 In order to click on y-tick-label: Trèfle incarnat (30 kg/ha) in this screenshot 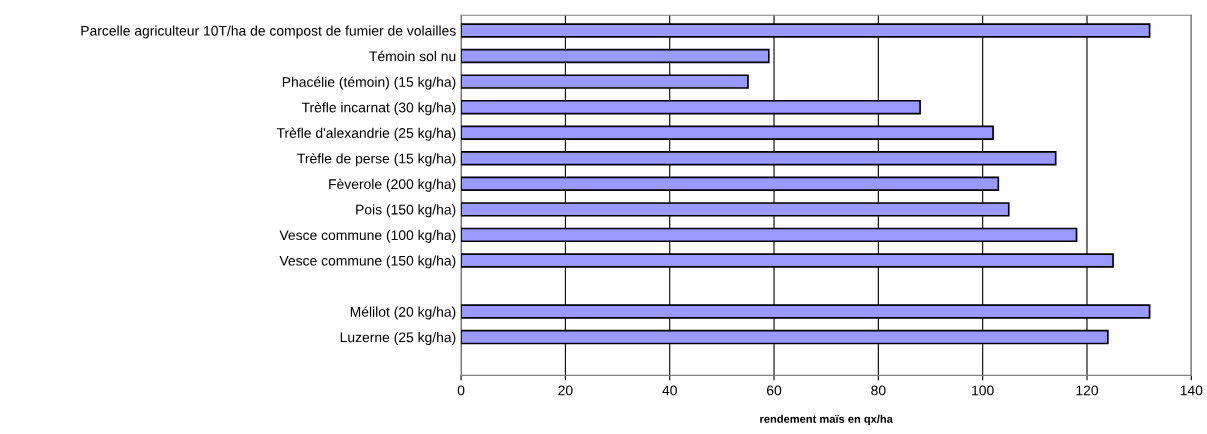, I will do `click(378, 109)`.